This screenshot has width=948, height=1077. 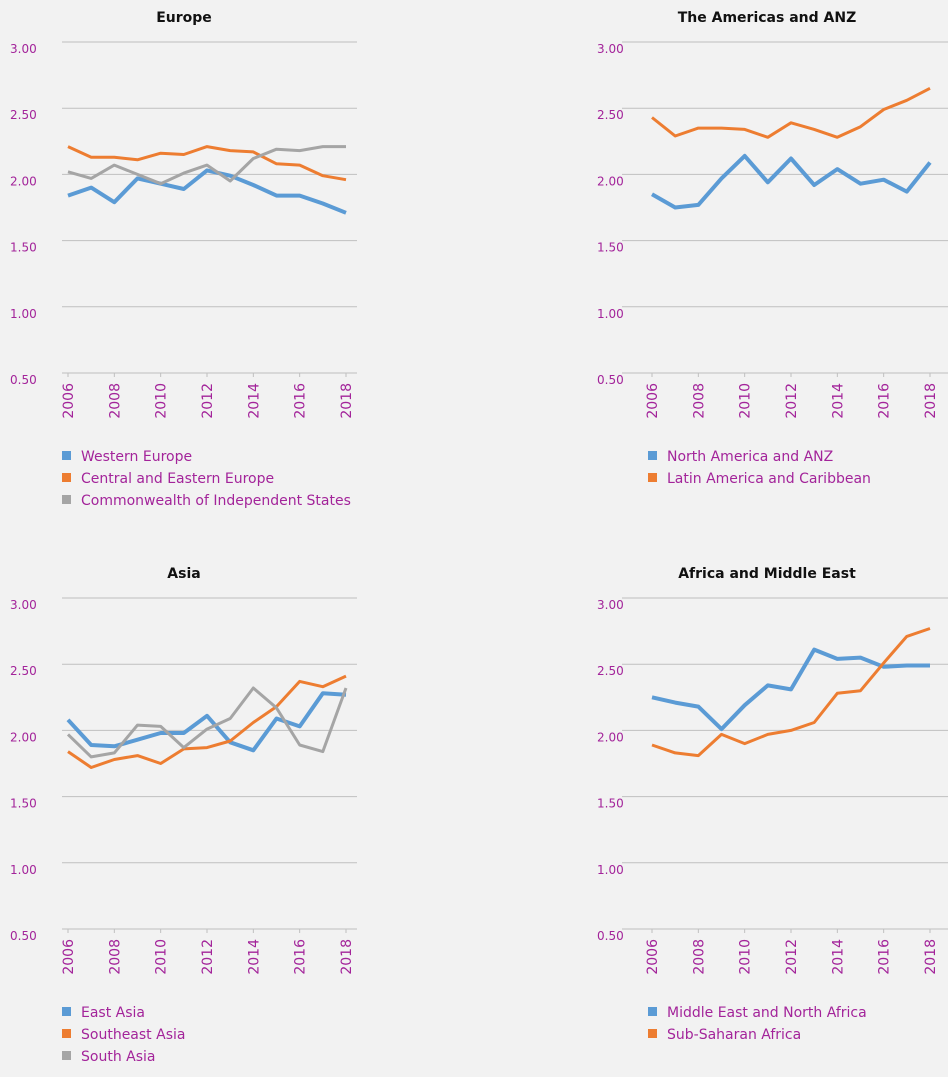 I want to click on chart-title: Africa and Middle East, so click(x=767, y=574).